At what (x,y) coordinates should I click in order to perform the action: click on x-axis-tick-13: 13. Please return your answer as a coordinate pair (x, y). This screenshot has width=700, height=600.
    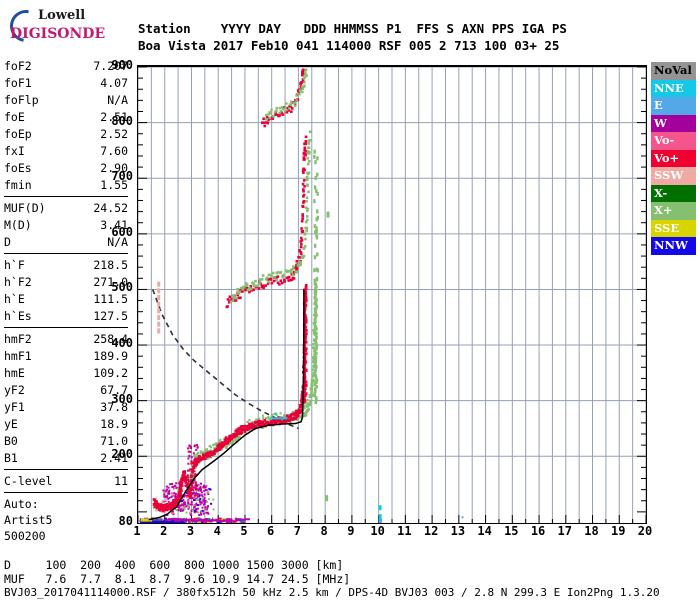
    Looking at the image, I should click on (458, 531).